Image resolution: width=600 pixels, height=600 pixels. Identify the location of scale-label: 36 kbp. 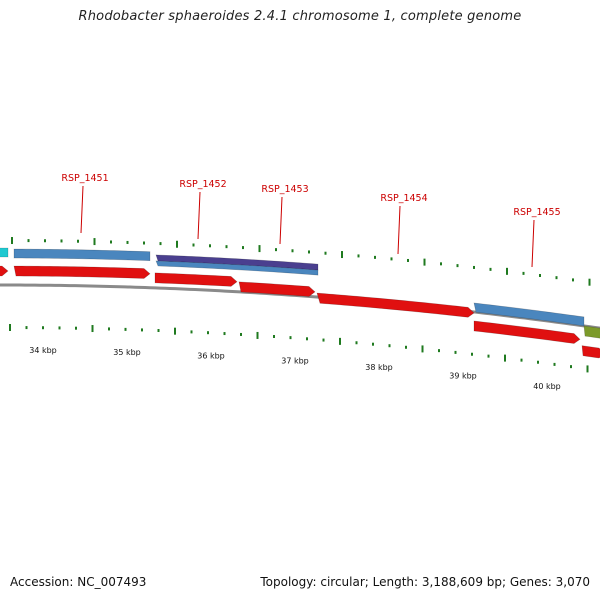
(211, 355).